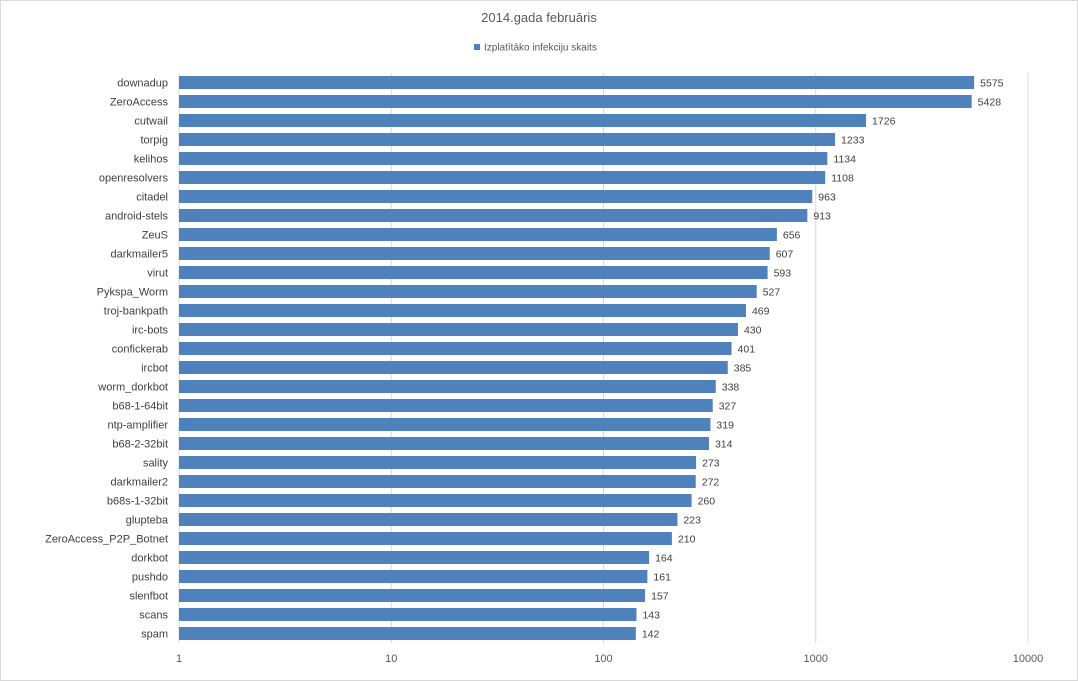 The height and width of the screenshot is (681, 1078). What do you see at coordinates (155, 236) in the screenshot?
I see `category-label: ZeuS` at bounding box center [155, 236].